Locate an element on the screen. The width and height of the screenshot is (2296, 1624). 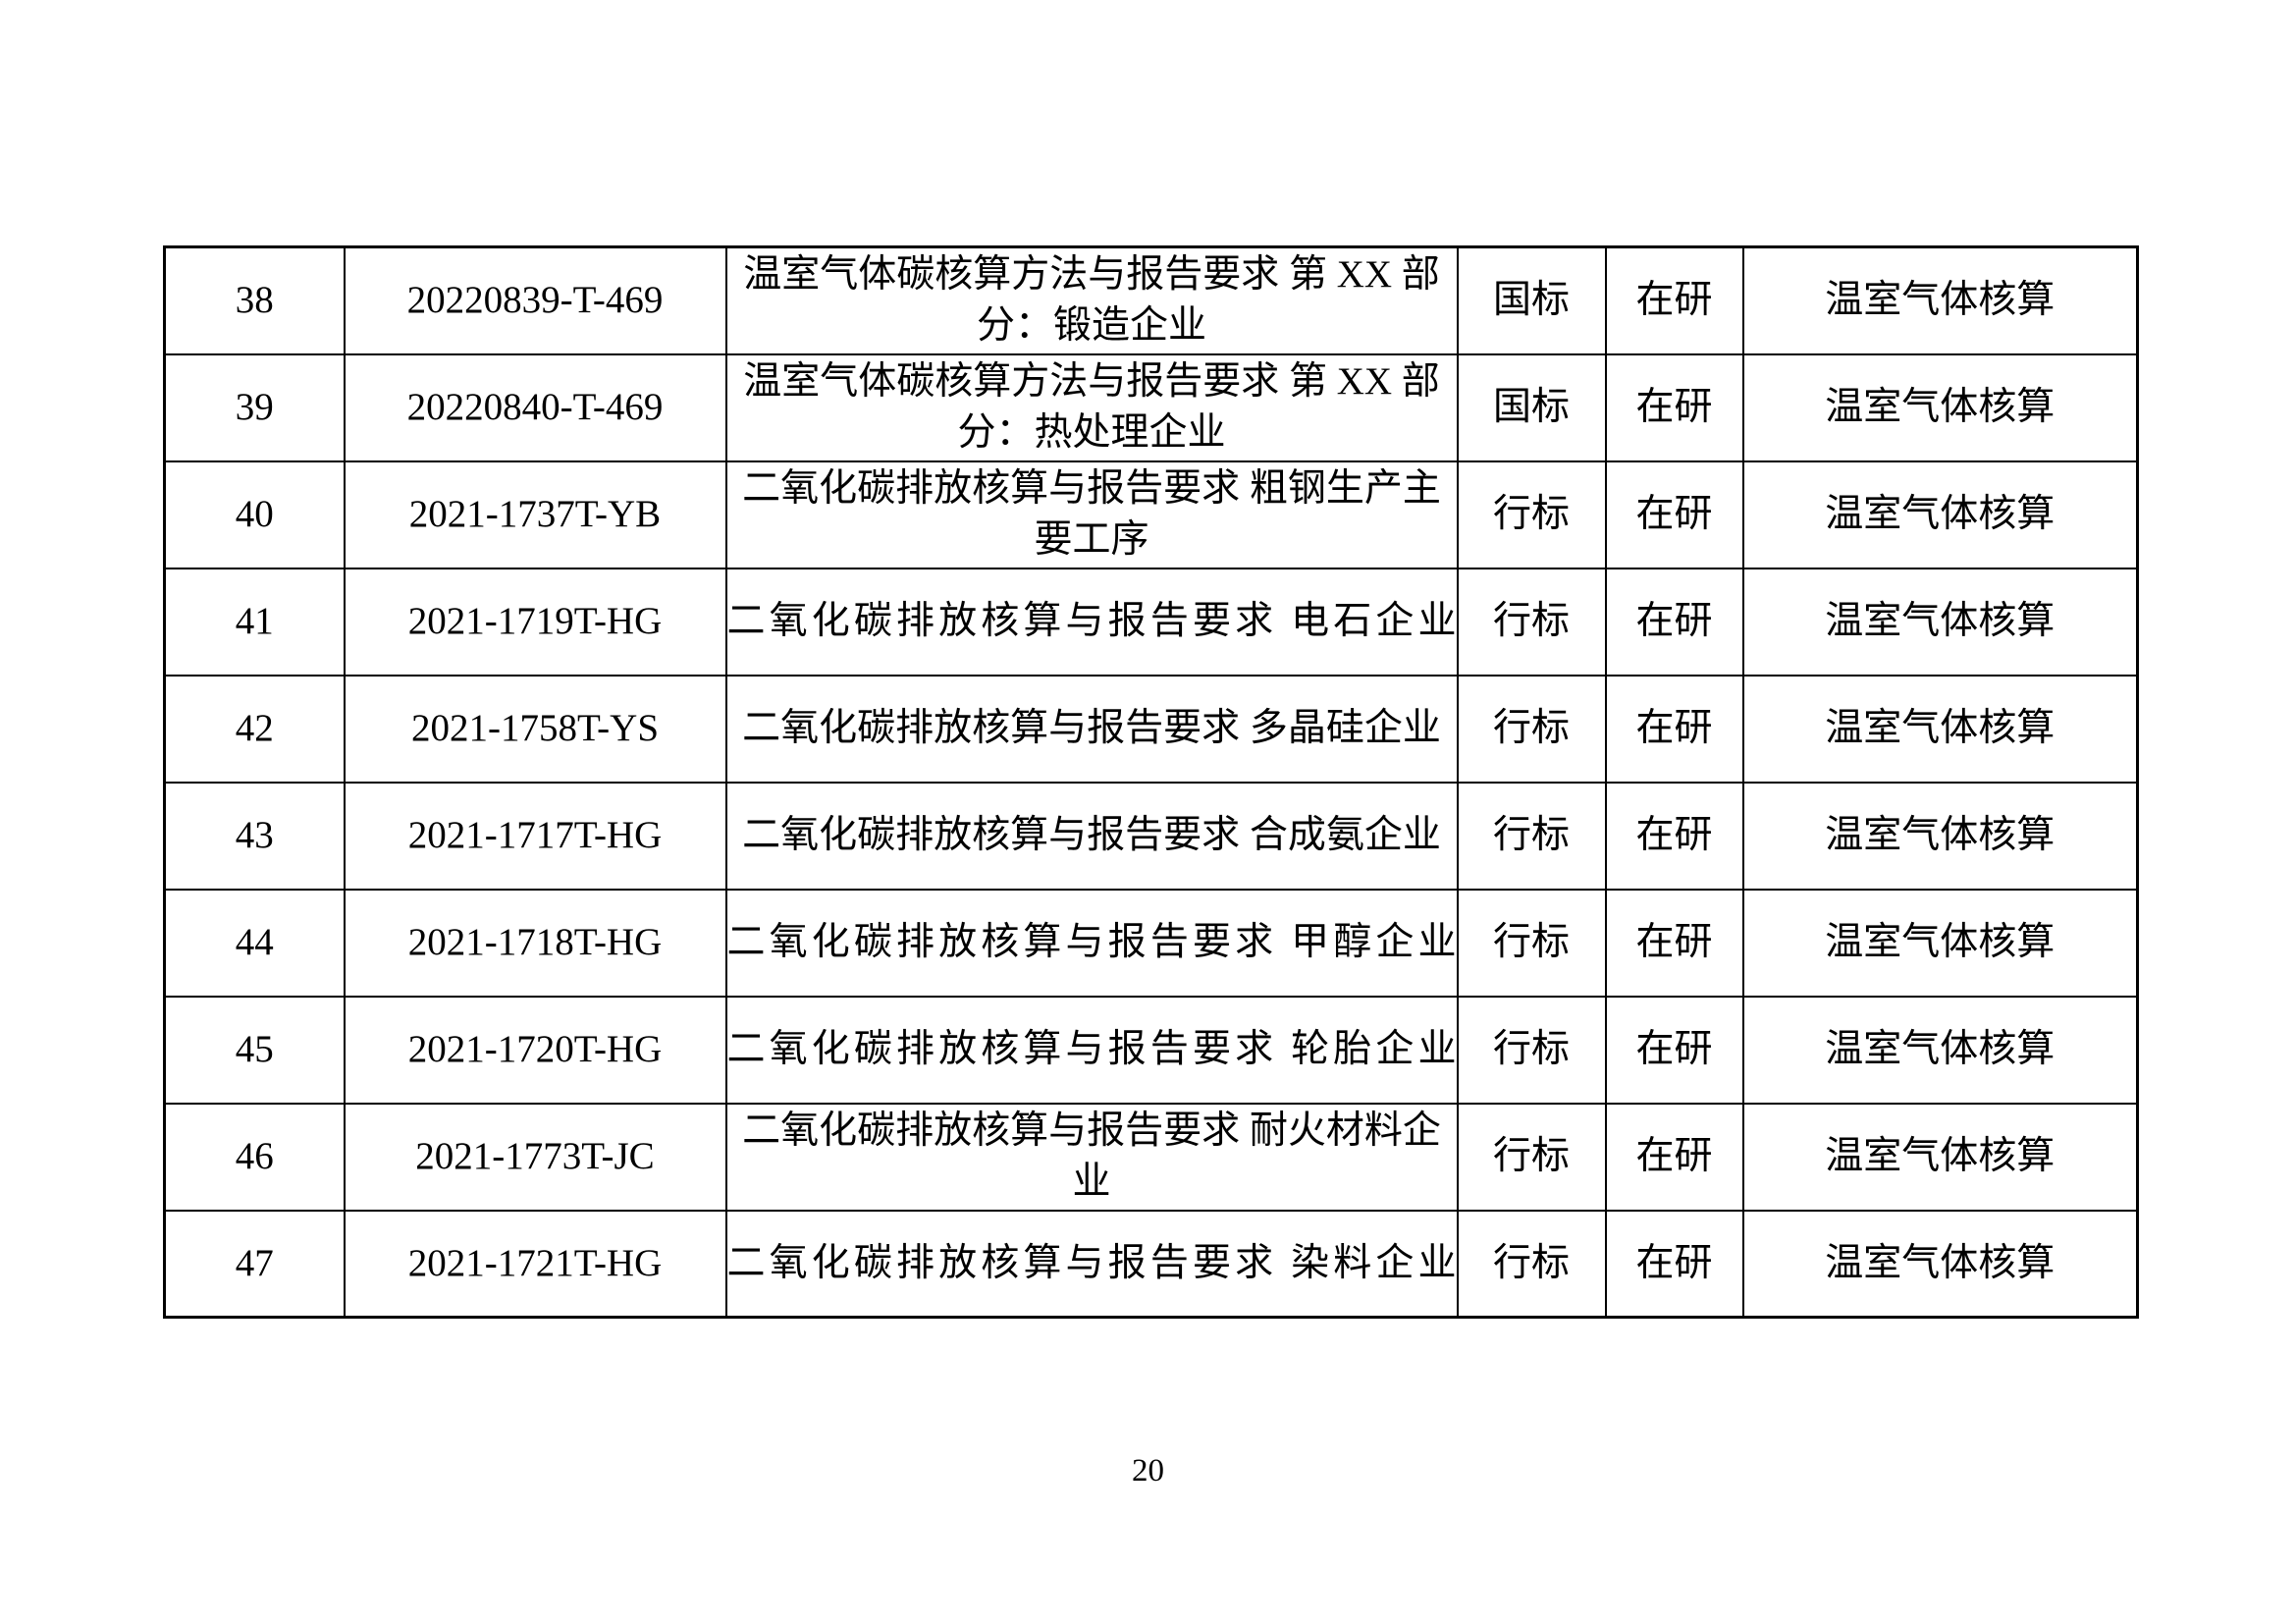
cell-standard-code: 2021-1718T-HG is located at coordinates (535, 943).